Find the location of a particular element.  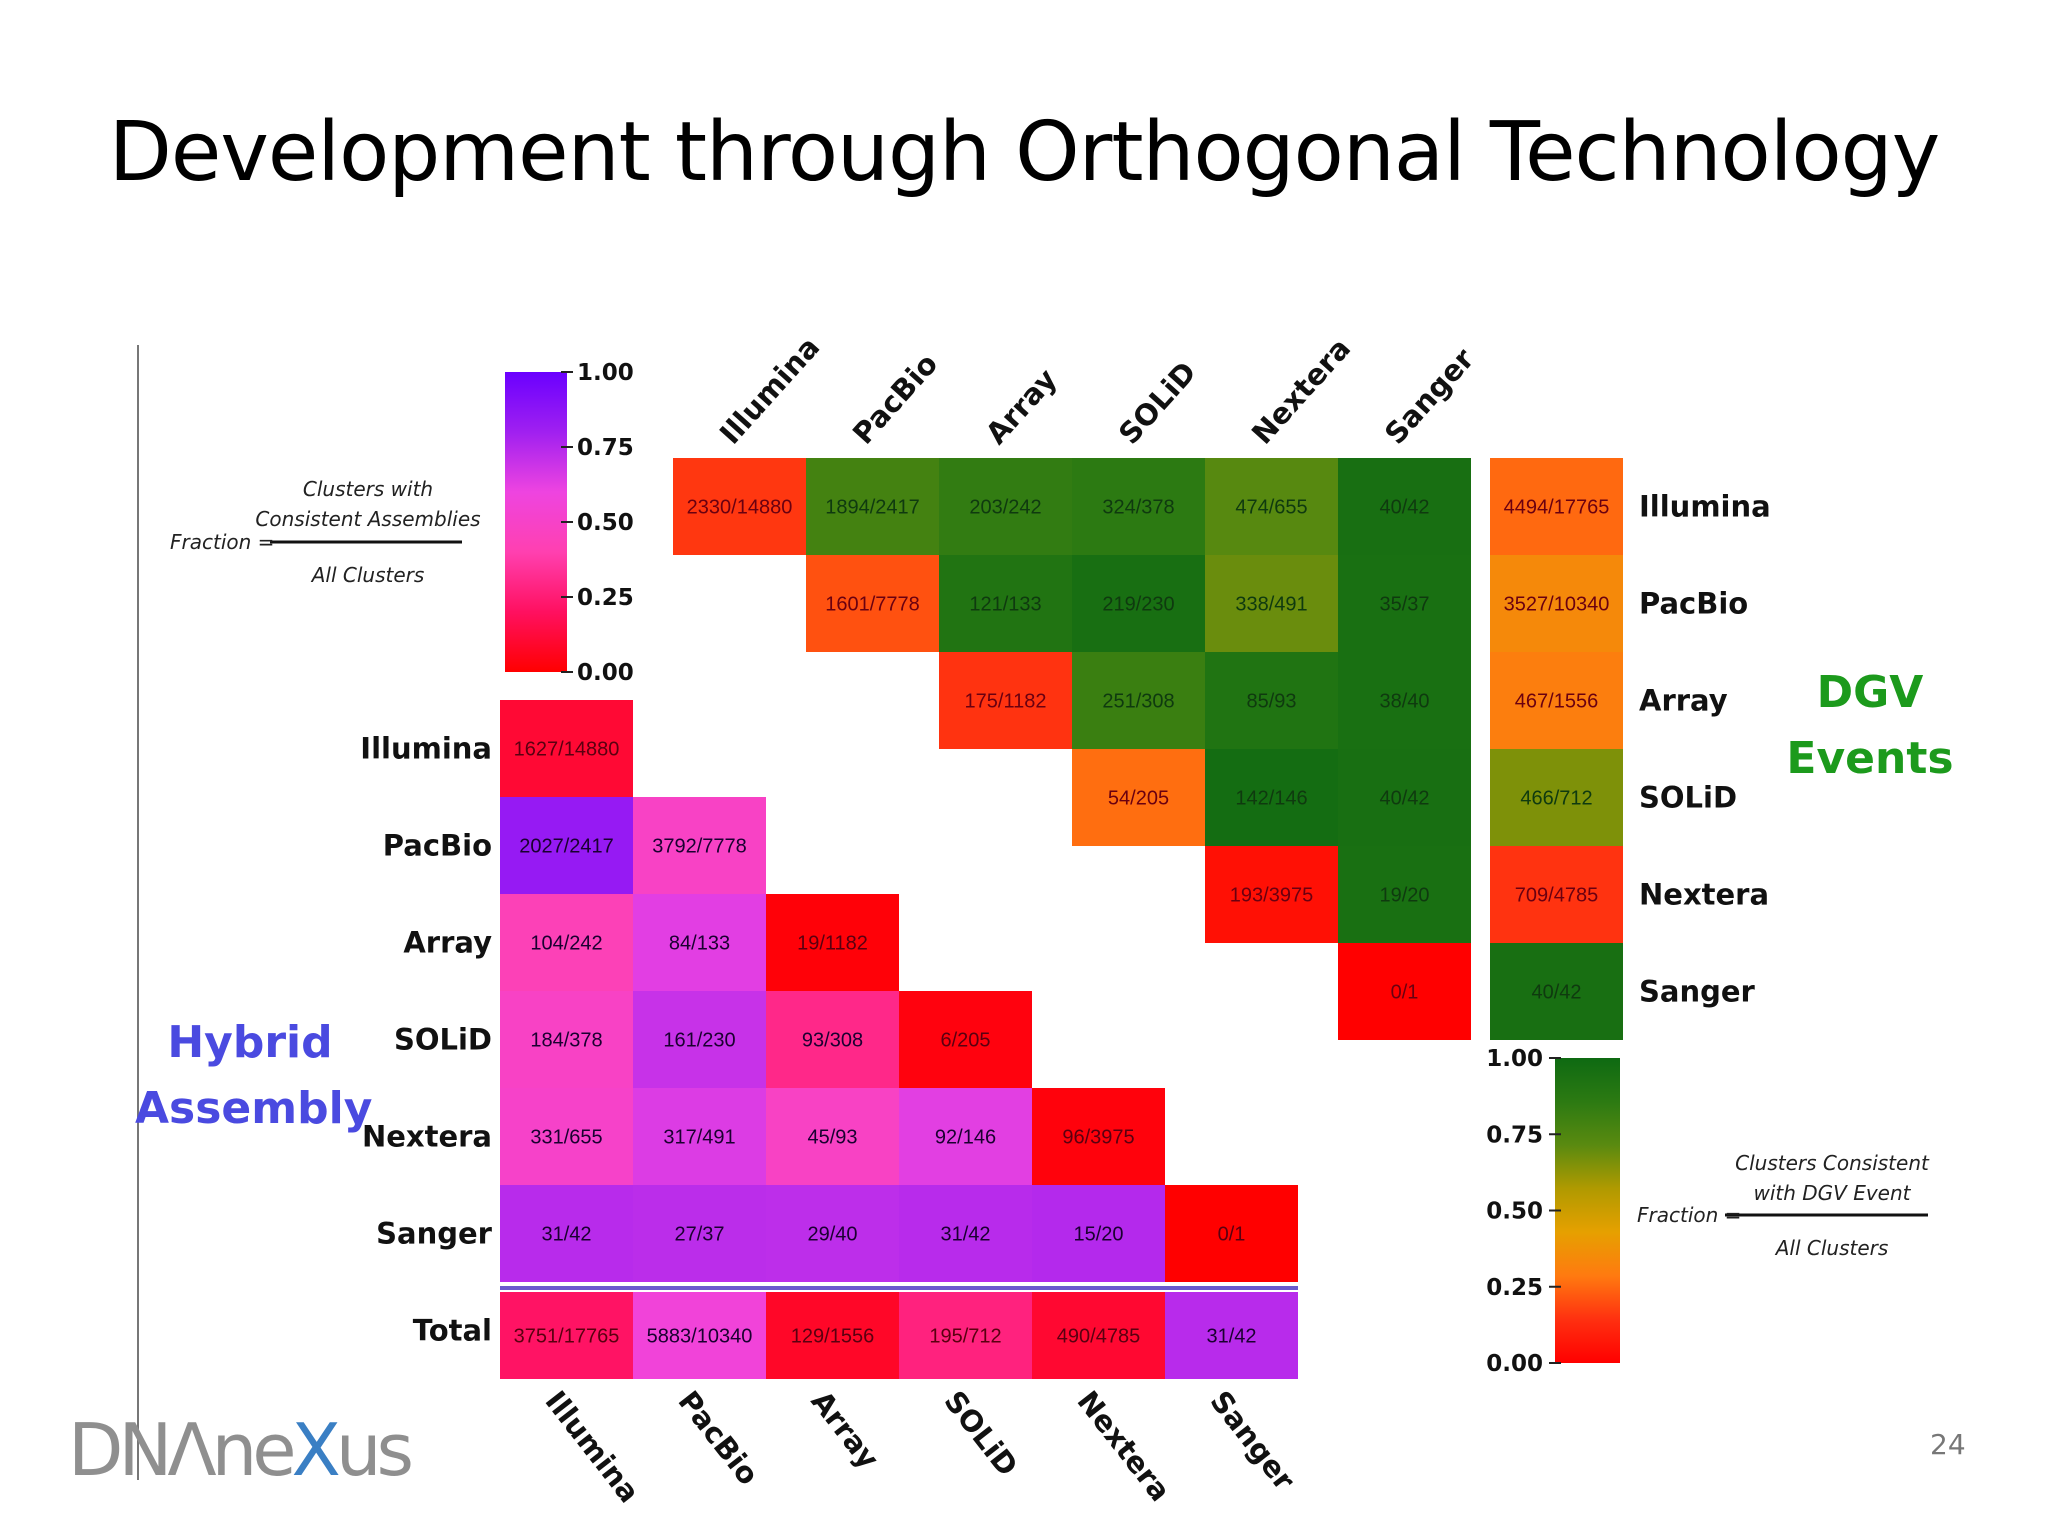

col-label-array: Array is located at coordinates (844, 1429).